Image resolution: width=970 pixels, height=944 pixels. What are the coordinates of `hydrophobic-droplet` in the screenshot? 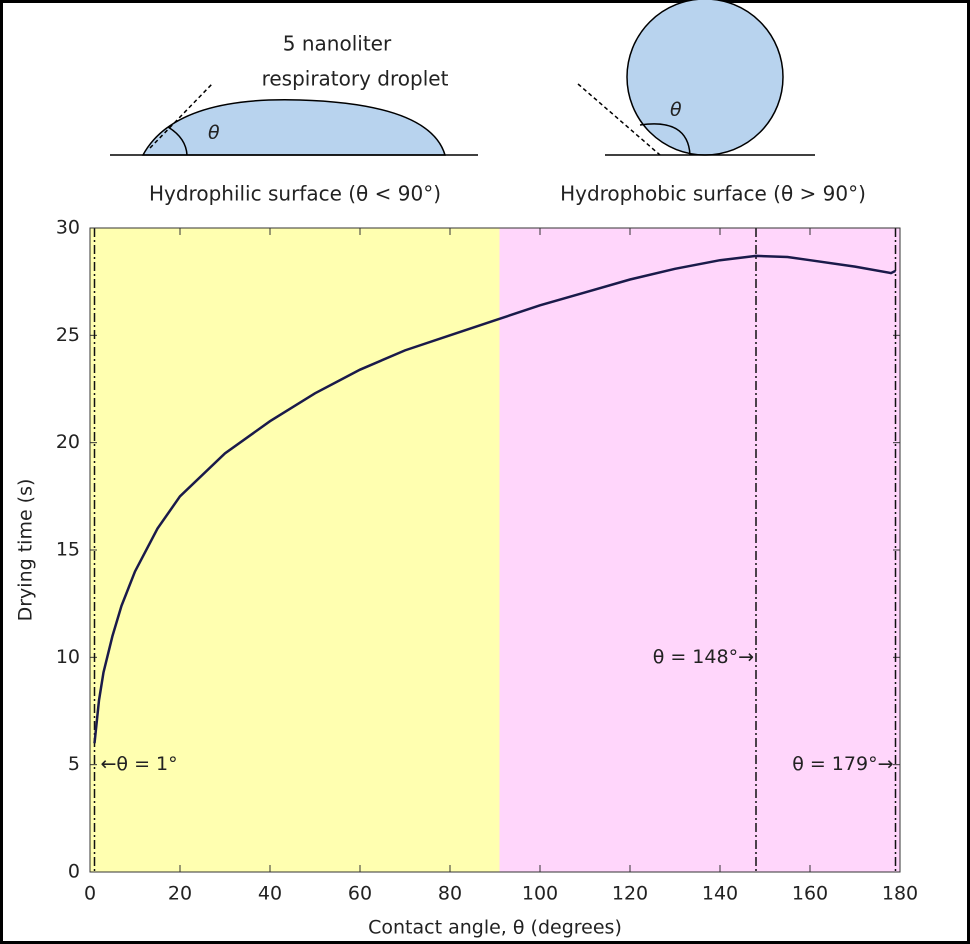 It's located at (705, 78).